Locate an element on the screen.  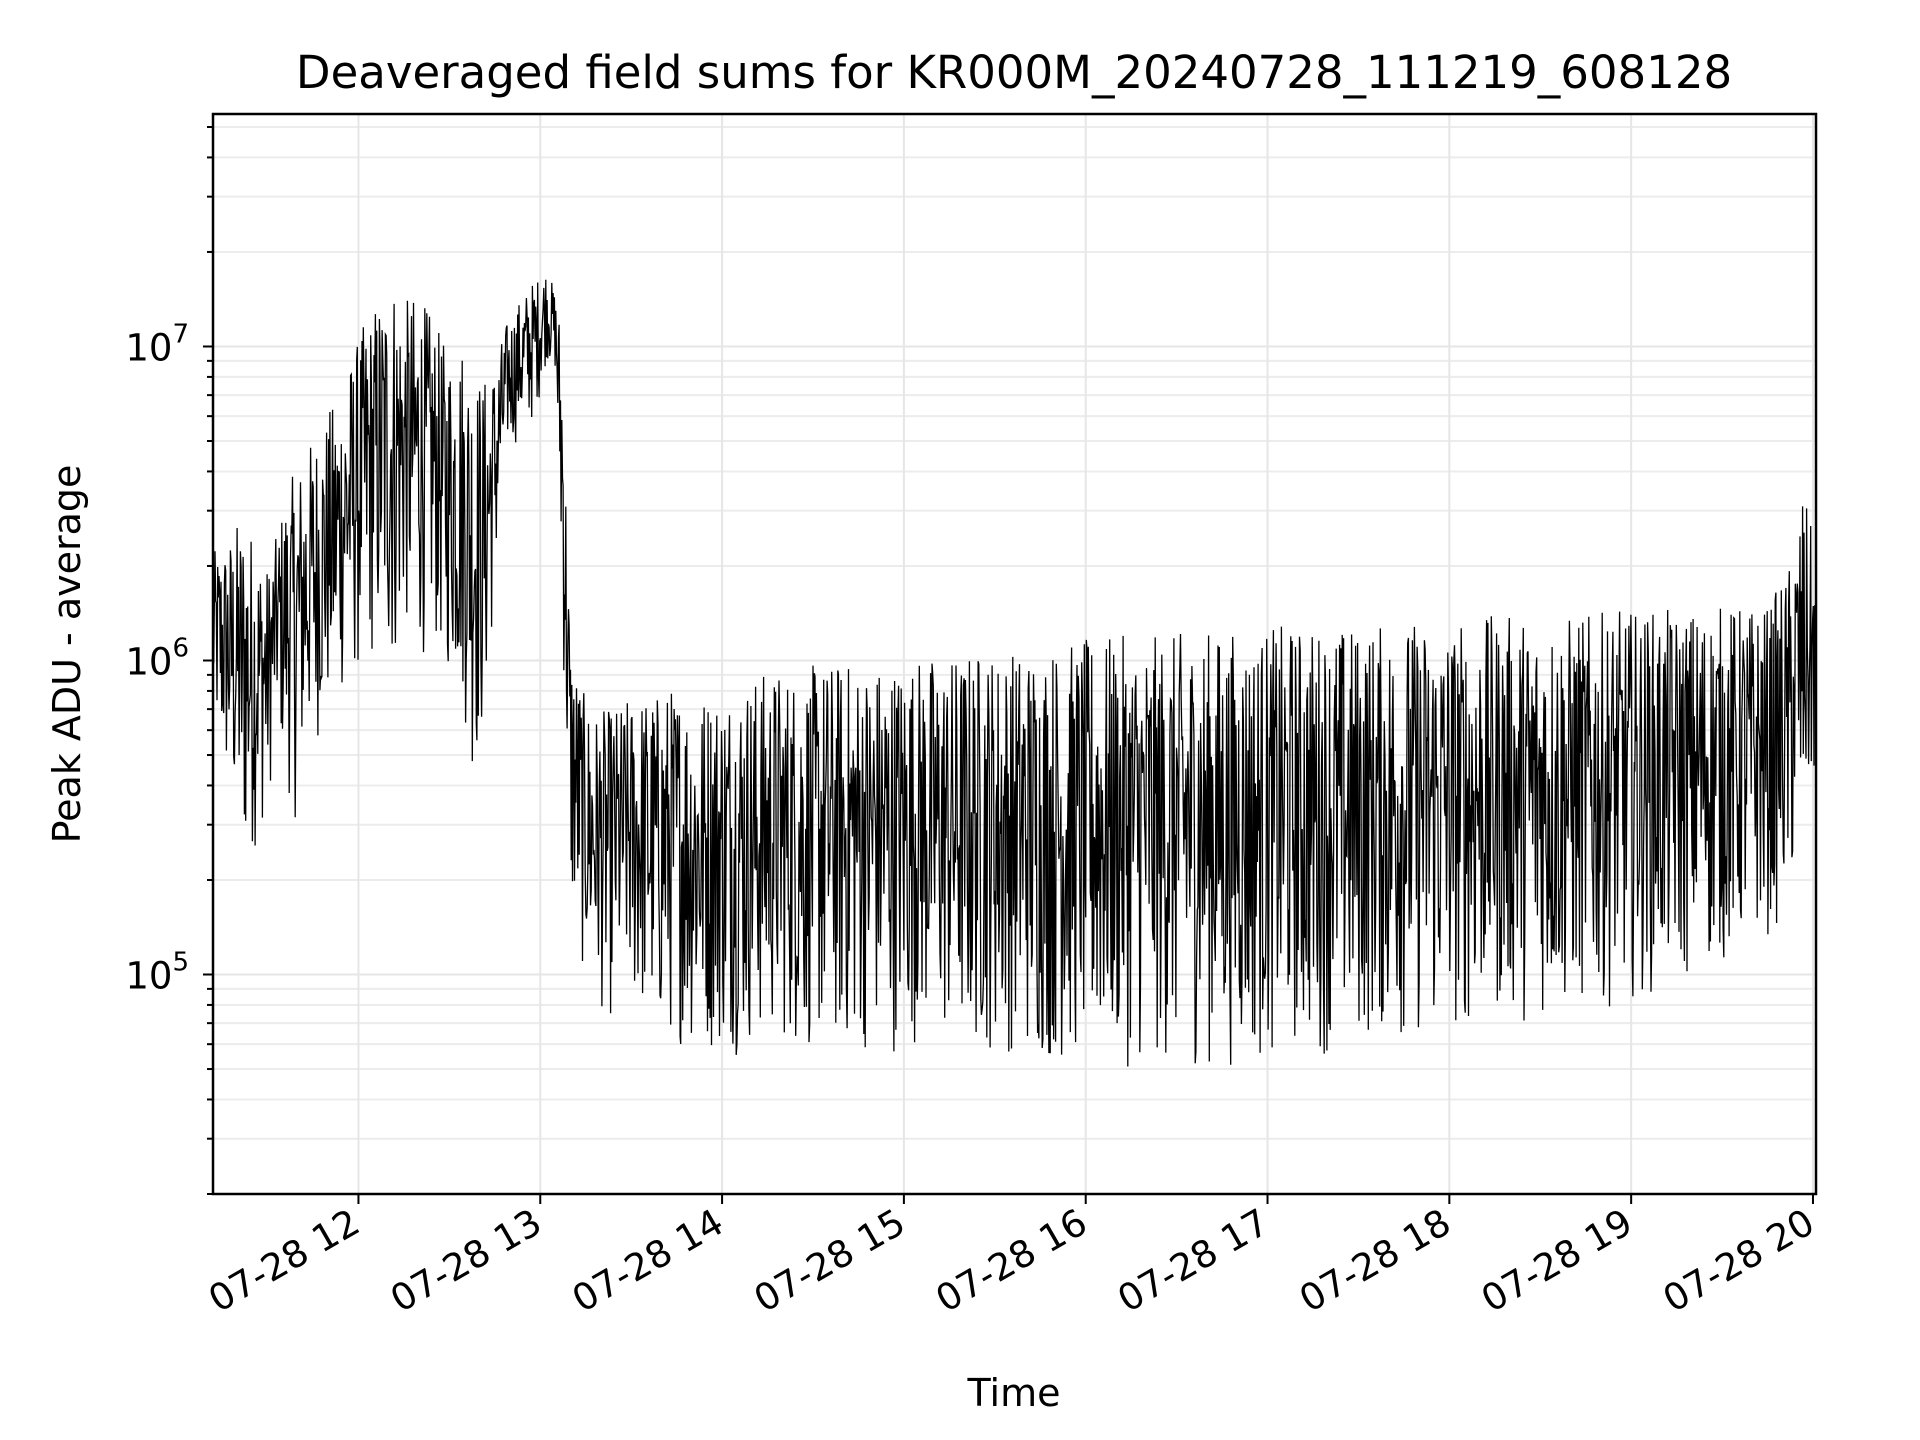
y-tick-exponent: 7 is located at coordinates (180, 334).